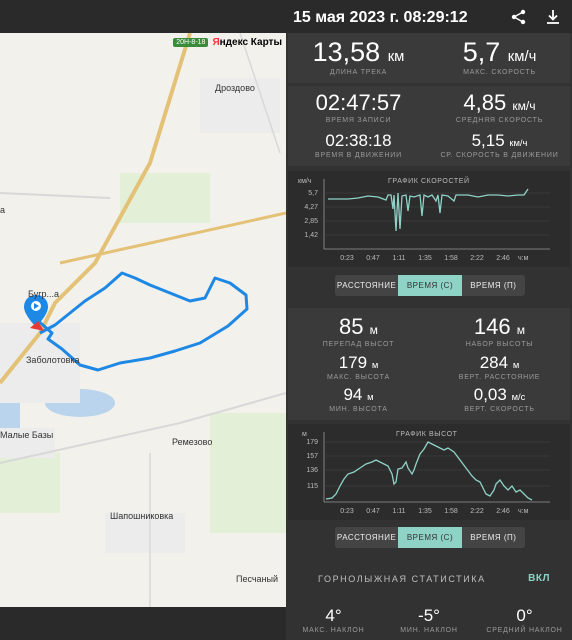  What do you see at coordinates (27, 435) in the screenshot?
I see `place-label: Малые Базы` at bounding box center [27, 435].